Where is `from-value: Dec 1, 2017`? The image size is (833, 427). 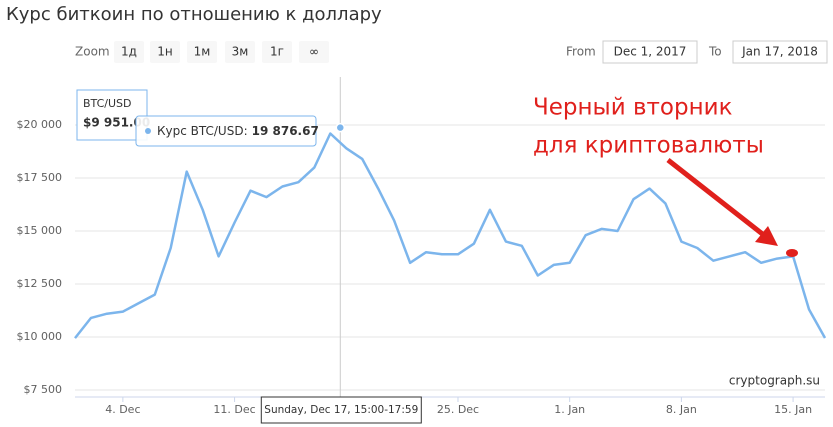
from-value: Dec 1, 2017 is located at coordinates (650, 52).